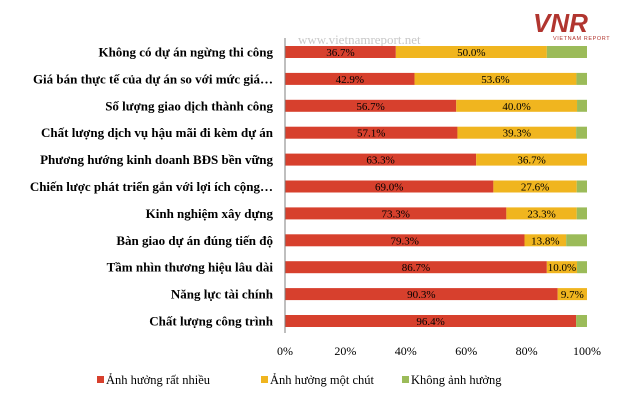 The width and height of the screenshot is (626, 409). I want to click on x-tick-label: 20%, so click(345, 351).